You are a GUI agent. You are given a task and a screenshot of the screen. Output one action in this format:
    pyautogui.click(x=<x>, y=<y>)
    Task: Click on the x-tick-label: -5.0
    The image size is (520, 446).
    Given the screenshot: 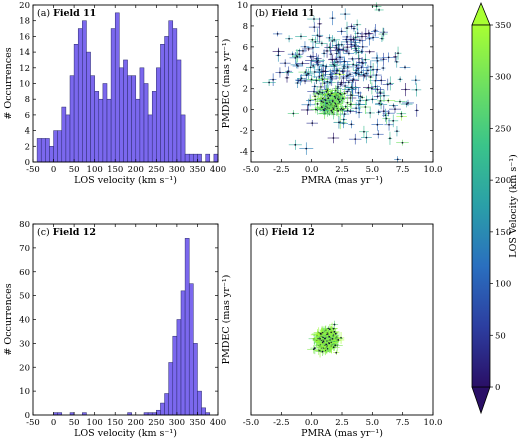 What is the action you would take?
    pyautogui.click(x=251, y=170)
    